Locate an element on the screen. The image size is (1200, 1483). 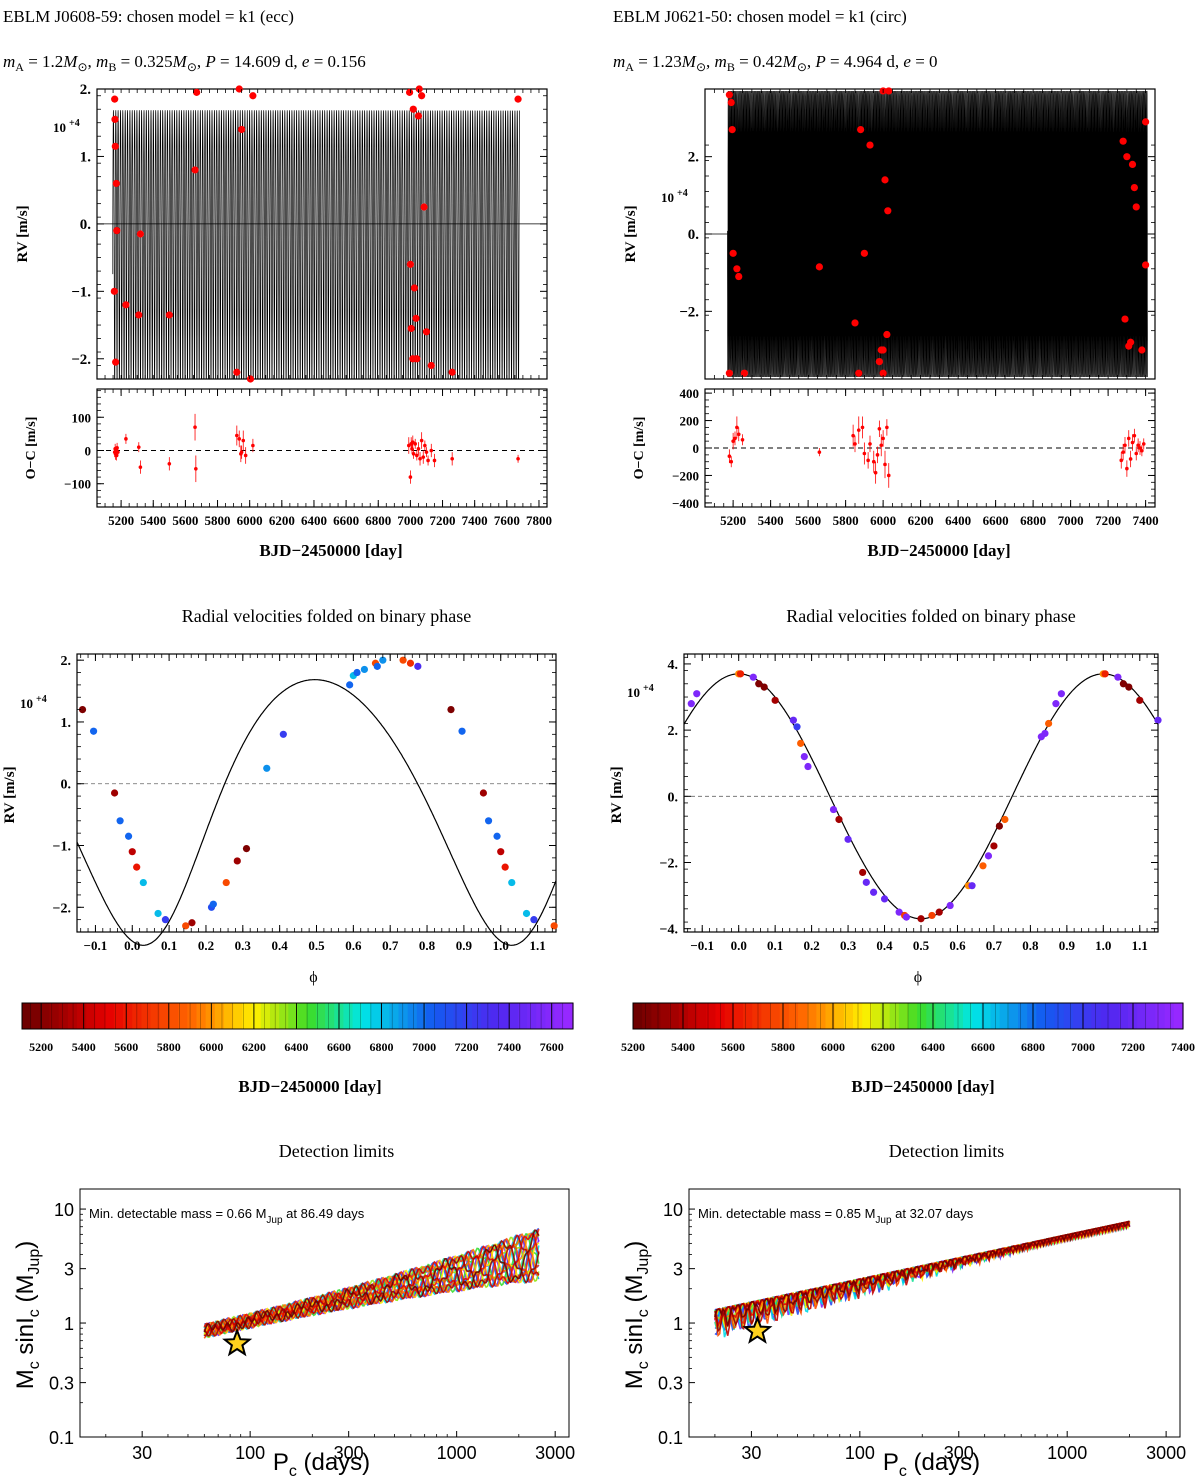
colorbar-tick-label: 7400 is located at coordinates (509, 1047).